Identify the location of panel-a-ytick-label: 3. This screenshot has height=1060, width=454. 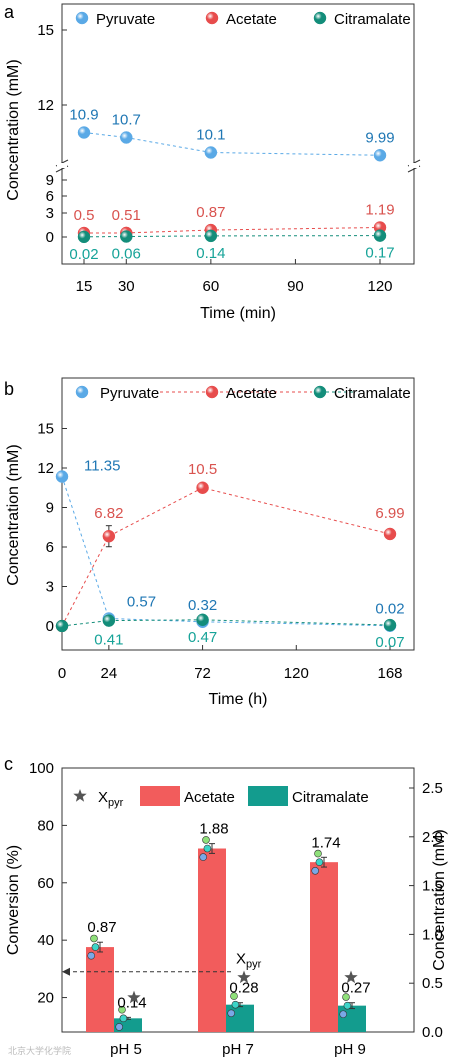
(50, 213).